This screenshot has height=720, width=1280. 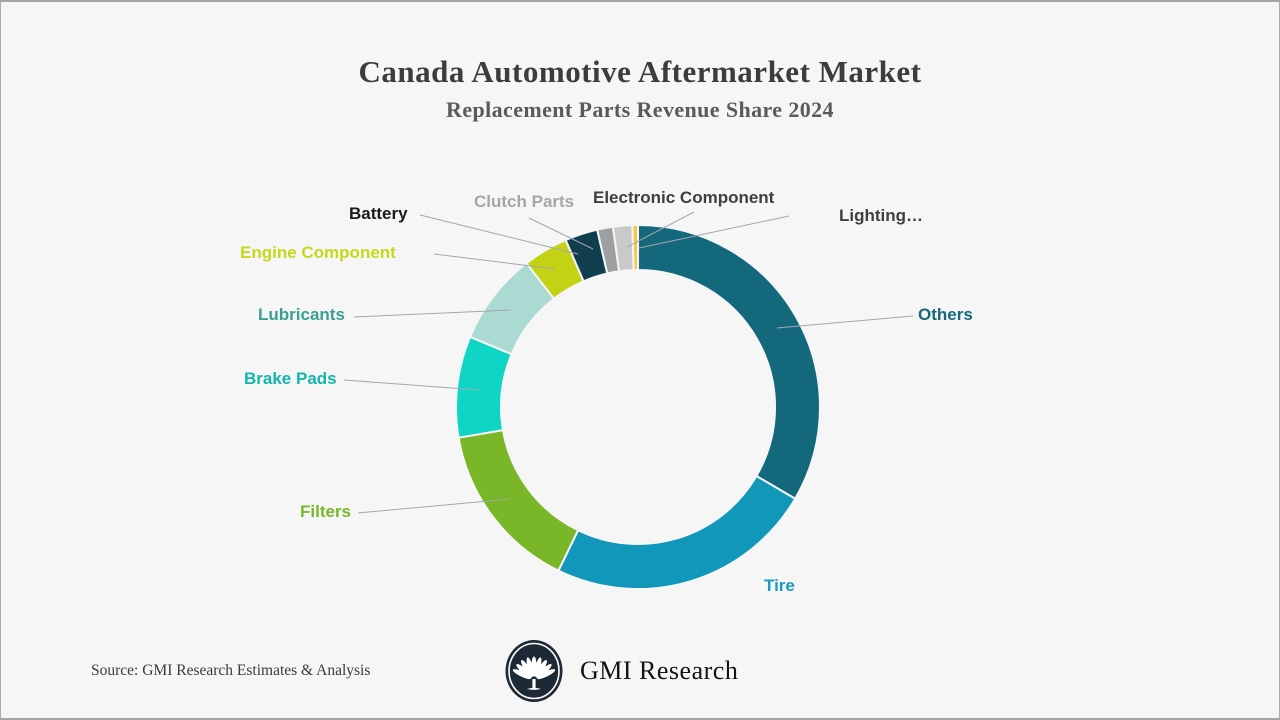 What do you see at coordinates (378, 213) in the screenshot?
I see `segment-label-battery: Battery` at bounding box center [378, 213].